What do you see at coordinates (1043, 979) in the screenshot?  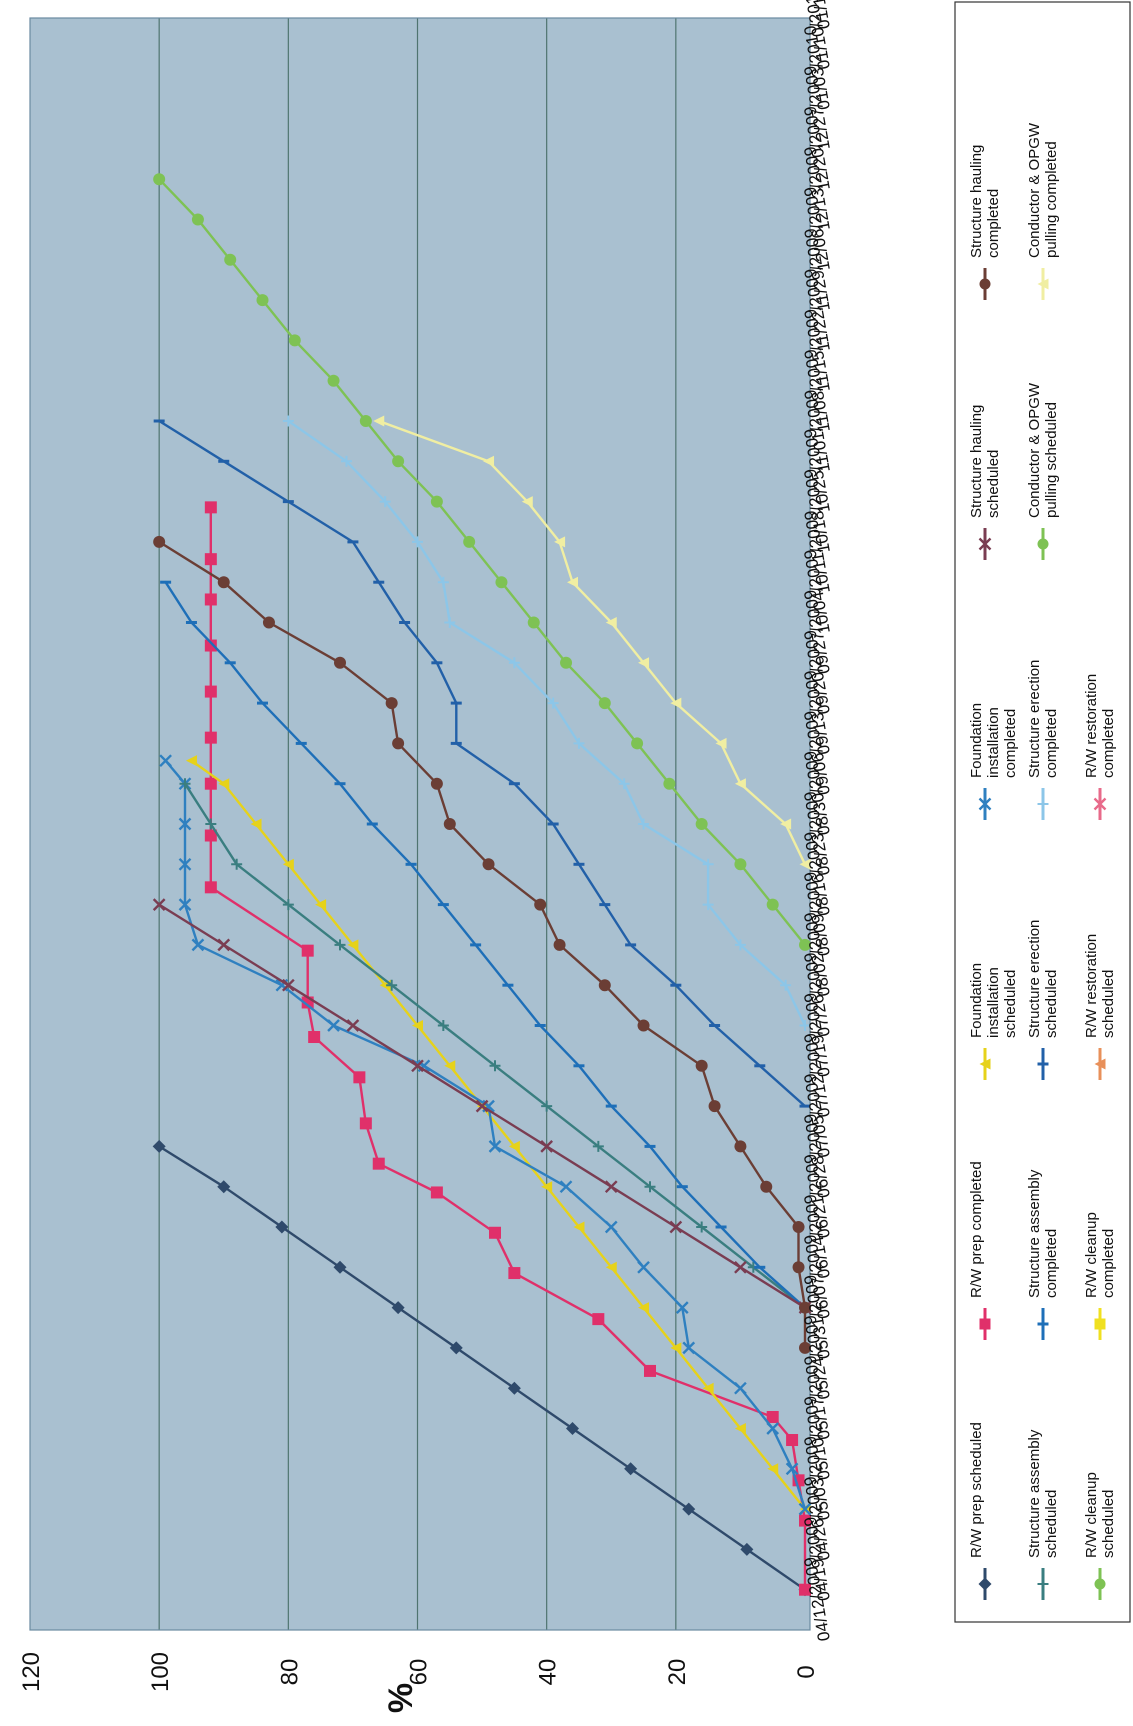 I see `legend-label: Structure erectionscheduled` at bounding box center [1043, 979].